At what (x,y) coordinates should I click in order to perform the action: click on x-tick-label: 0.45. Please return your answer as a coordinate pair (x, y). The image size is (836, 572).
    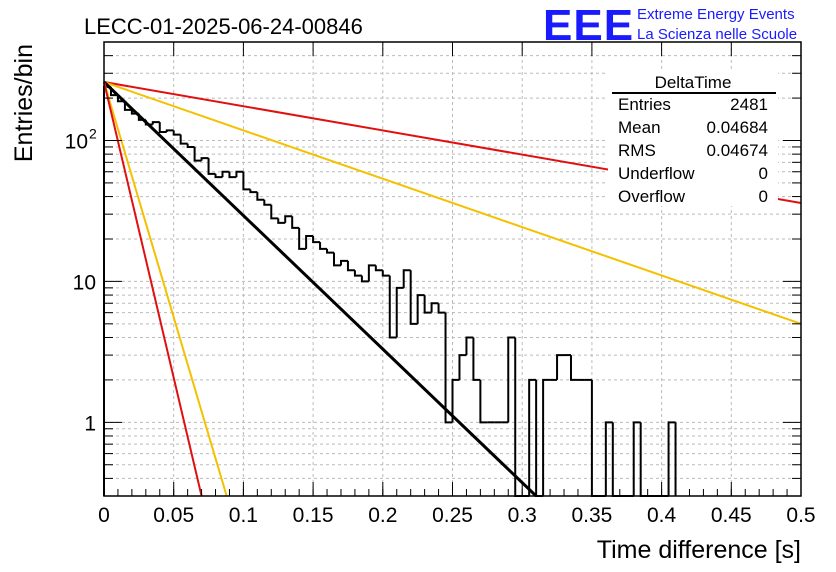
    Looking at the image, I should click on (731, 515).